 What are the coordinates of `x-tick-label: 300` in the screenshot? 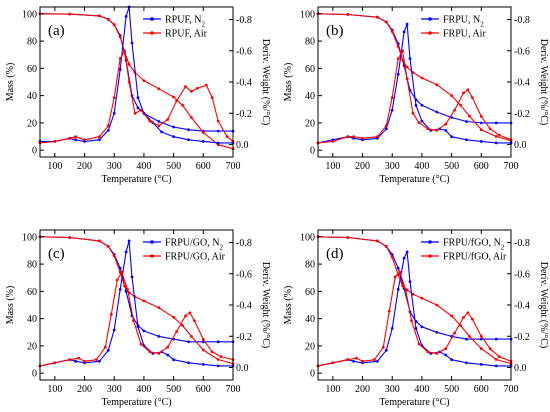 It's located at (114, 166).